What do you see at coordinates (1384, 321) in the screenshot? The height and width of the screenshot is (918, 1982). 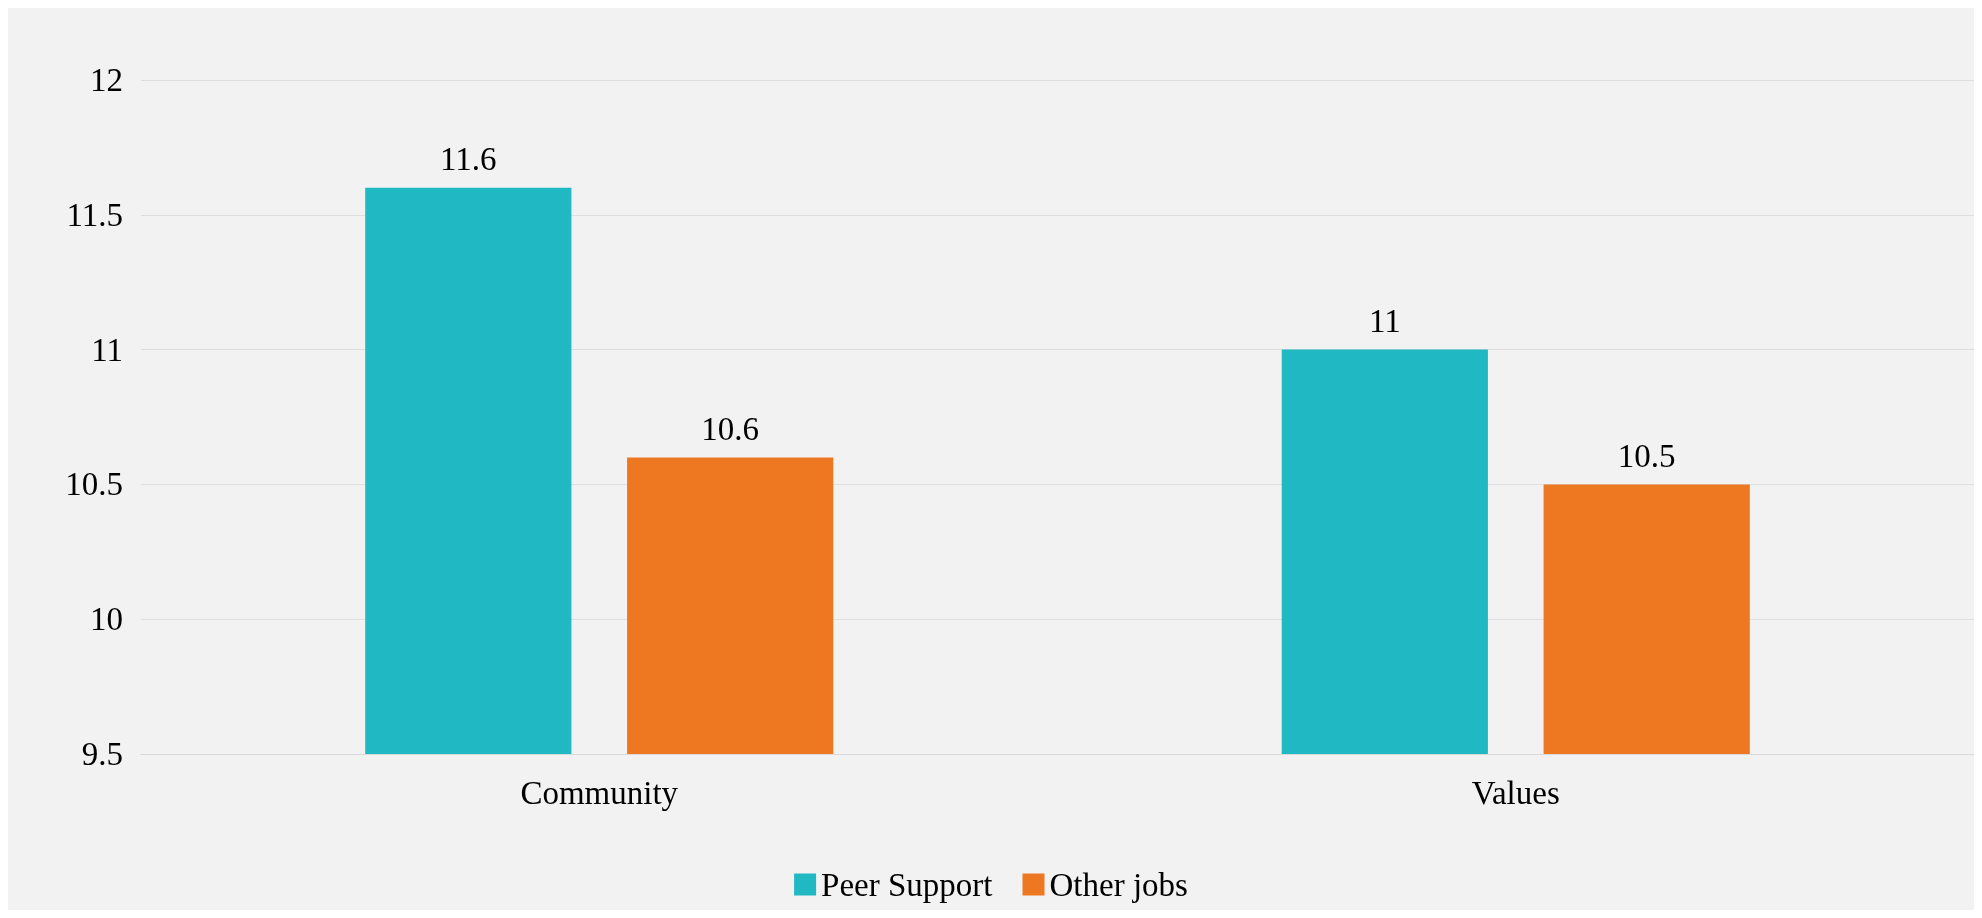 I see `data-label: 11` at bounding box center [1384, 321].